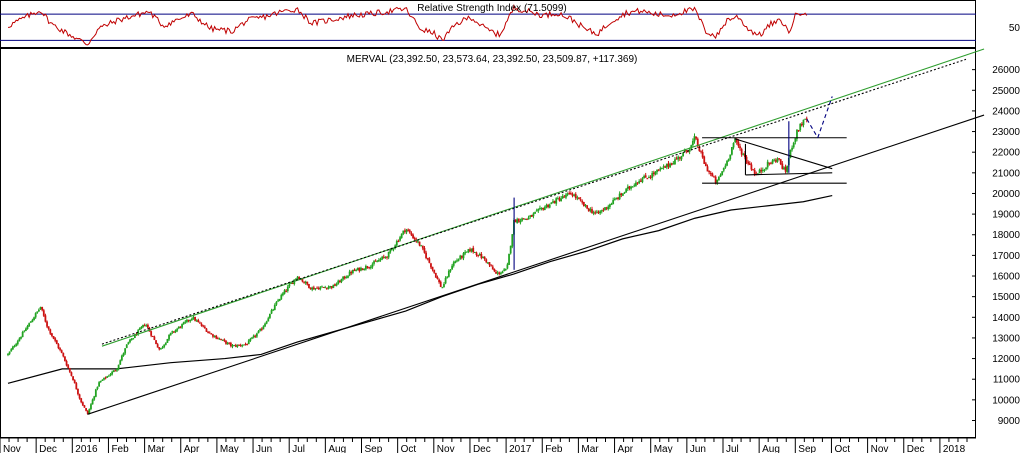 Image resolution: width=1024 pixels, height=453 pixels. Describe the element at coordinates (492, 8) in the screenshot. I see `rsi-title: Relative Strength Index (71.5099)` at that location.